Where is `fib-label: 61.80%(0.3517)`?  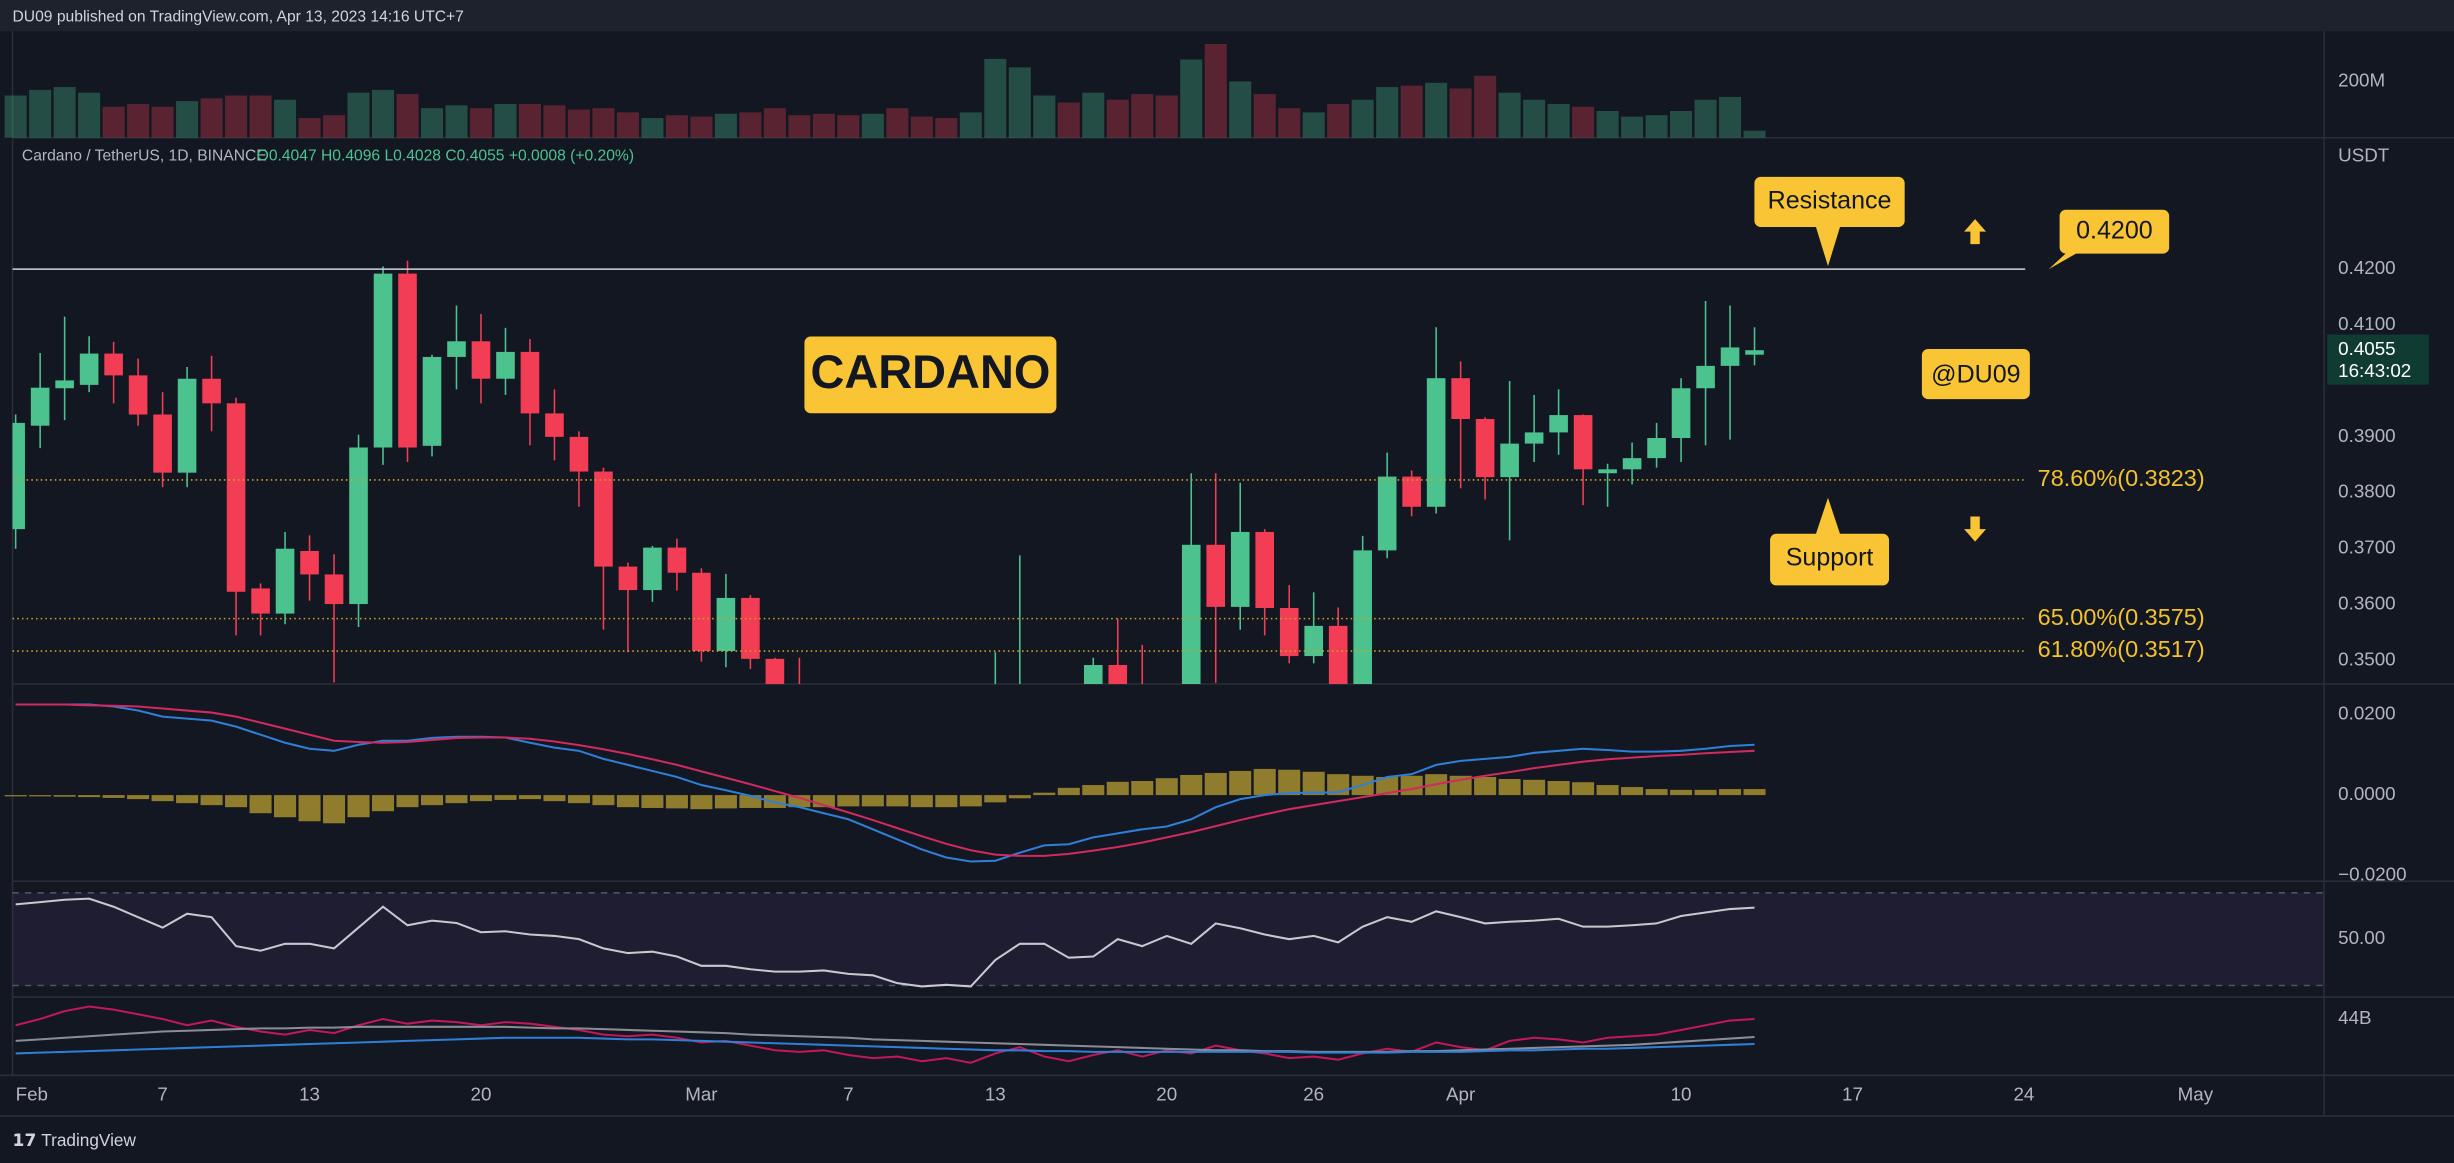 fib-label: 61.80%(0.3517) is located at coordinates (2121, 649).